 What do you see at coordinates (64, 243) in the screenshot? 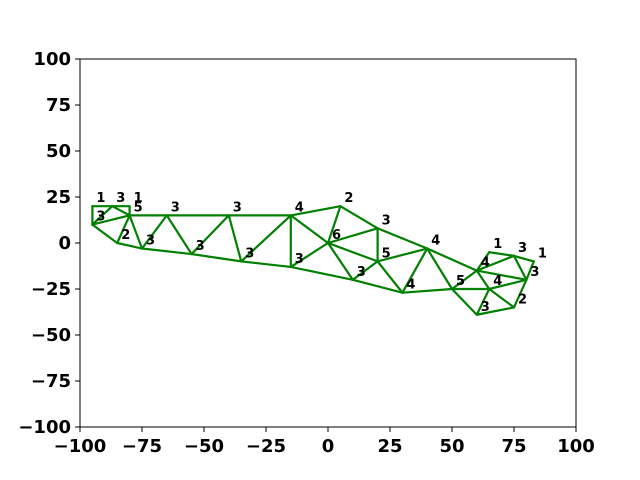
I see `y-tick-label: 0` at bounding box center [64, 243].